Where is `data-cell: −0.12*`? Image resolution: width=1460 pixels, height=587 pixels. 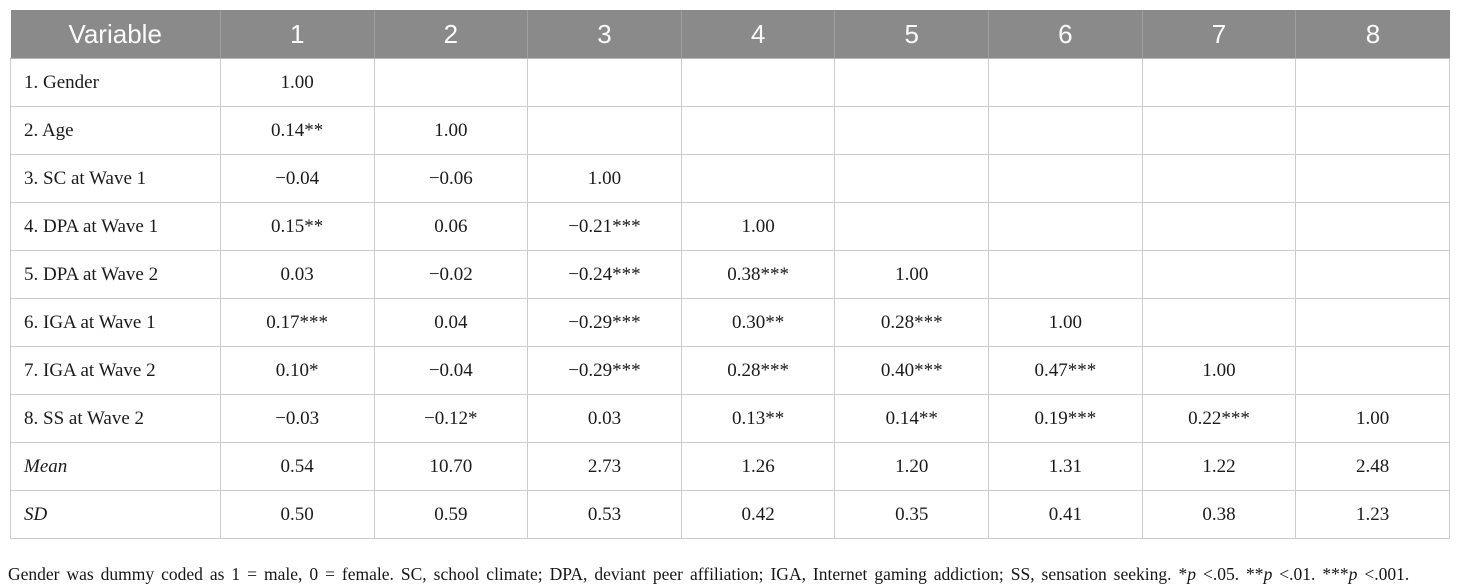 data-cell: −0.12* is located at coordinates (451, 418).